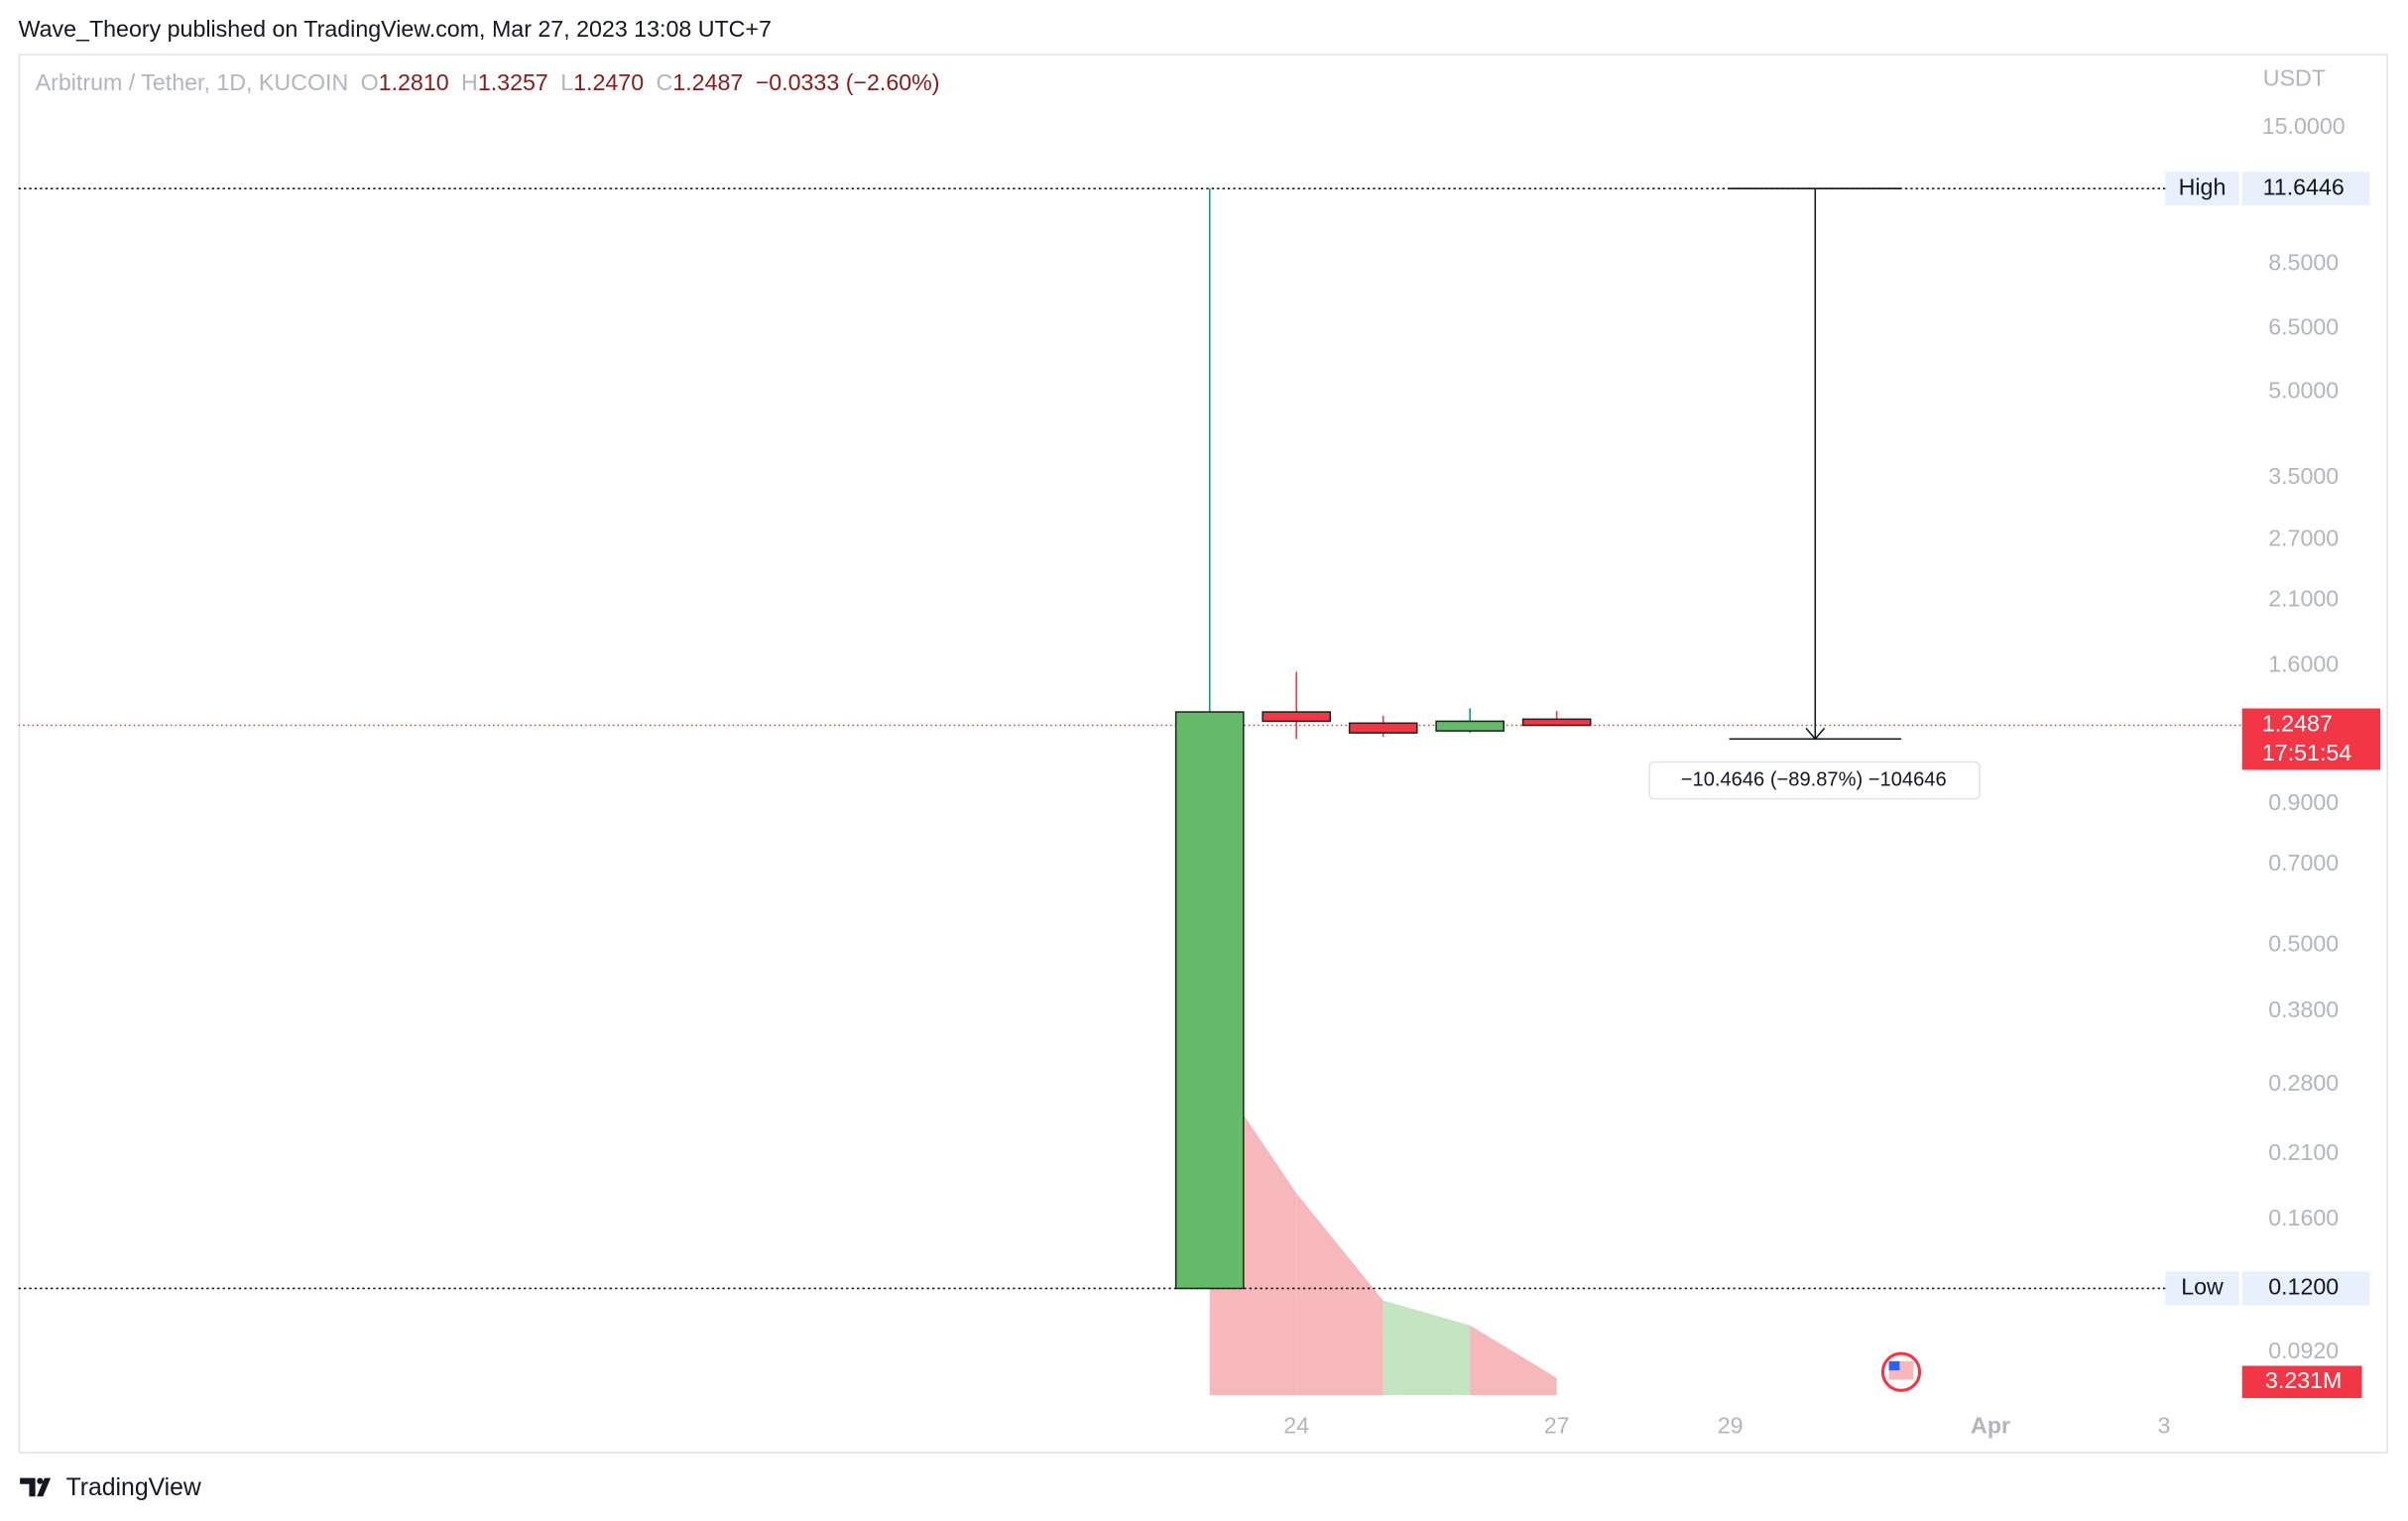 Image resolution: width=2408 pixels, height=1521 pixels. What do you see at coordinates (2307, 752) in the screenshot?
I see `last-price-countdown: 17:51:54` at bounding box center [2307, 752].